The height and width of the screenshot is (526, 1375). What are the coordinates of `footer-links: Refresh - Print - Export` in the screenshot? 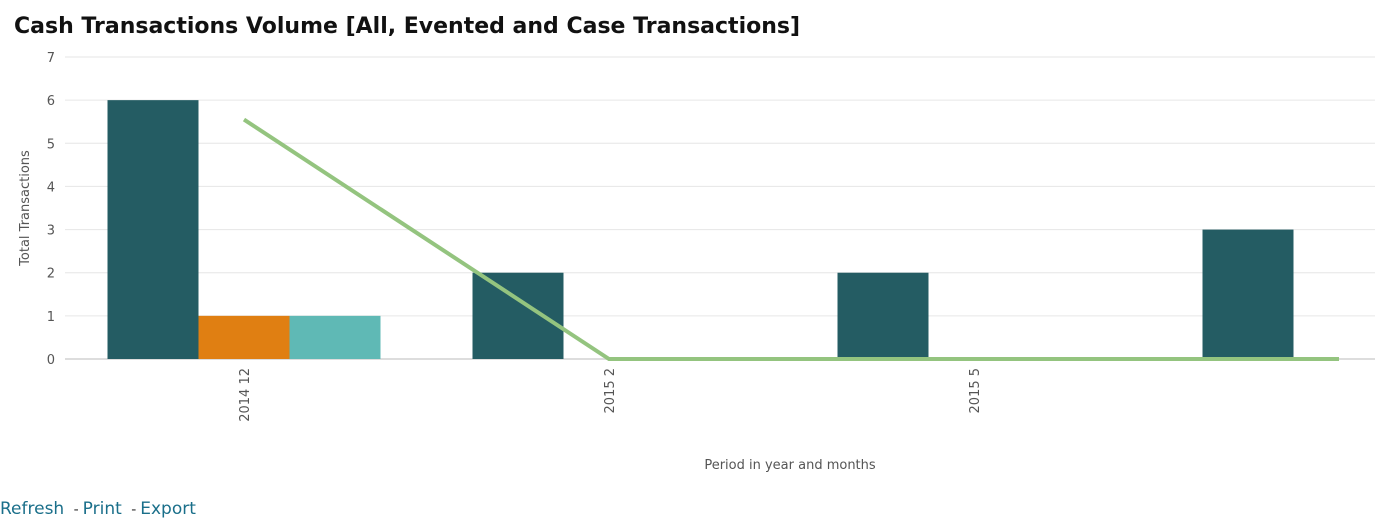 It's located at (98, 509).